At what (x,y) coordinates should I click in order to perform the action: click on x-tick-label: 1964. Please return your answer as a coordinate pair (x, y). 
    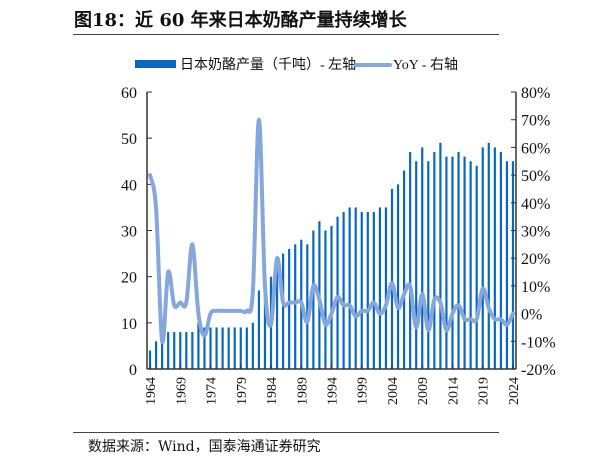
    Looking at the image, I should click on (151, 391).